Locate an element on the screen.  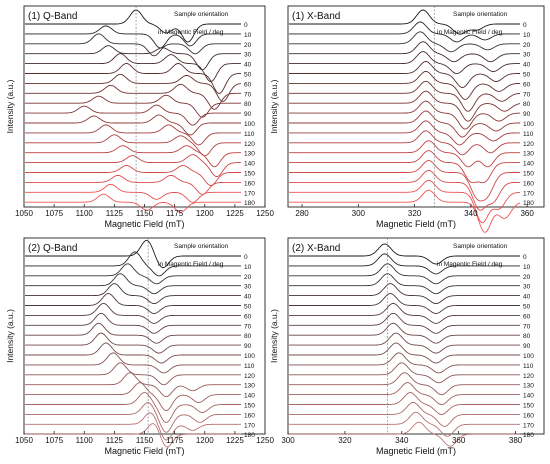
x-tick-label: 320 is located at coordinates (345, 440).